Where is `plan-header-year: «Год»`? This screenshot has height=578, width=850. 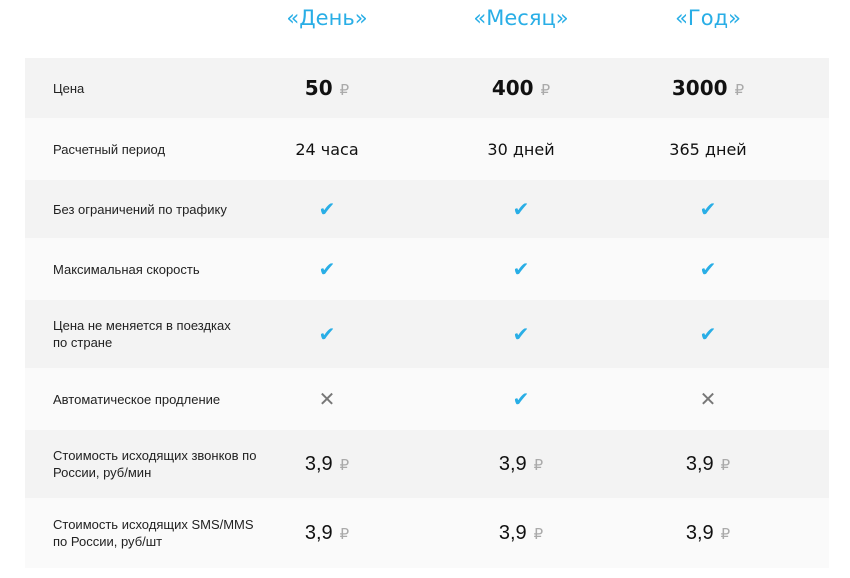
plan-header-year: «Год» is located at coordinates (708, 18).